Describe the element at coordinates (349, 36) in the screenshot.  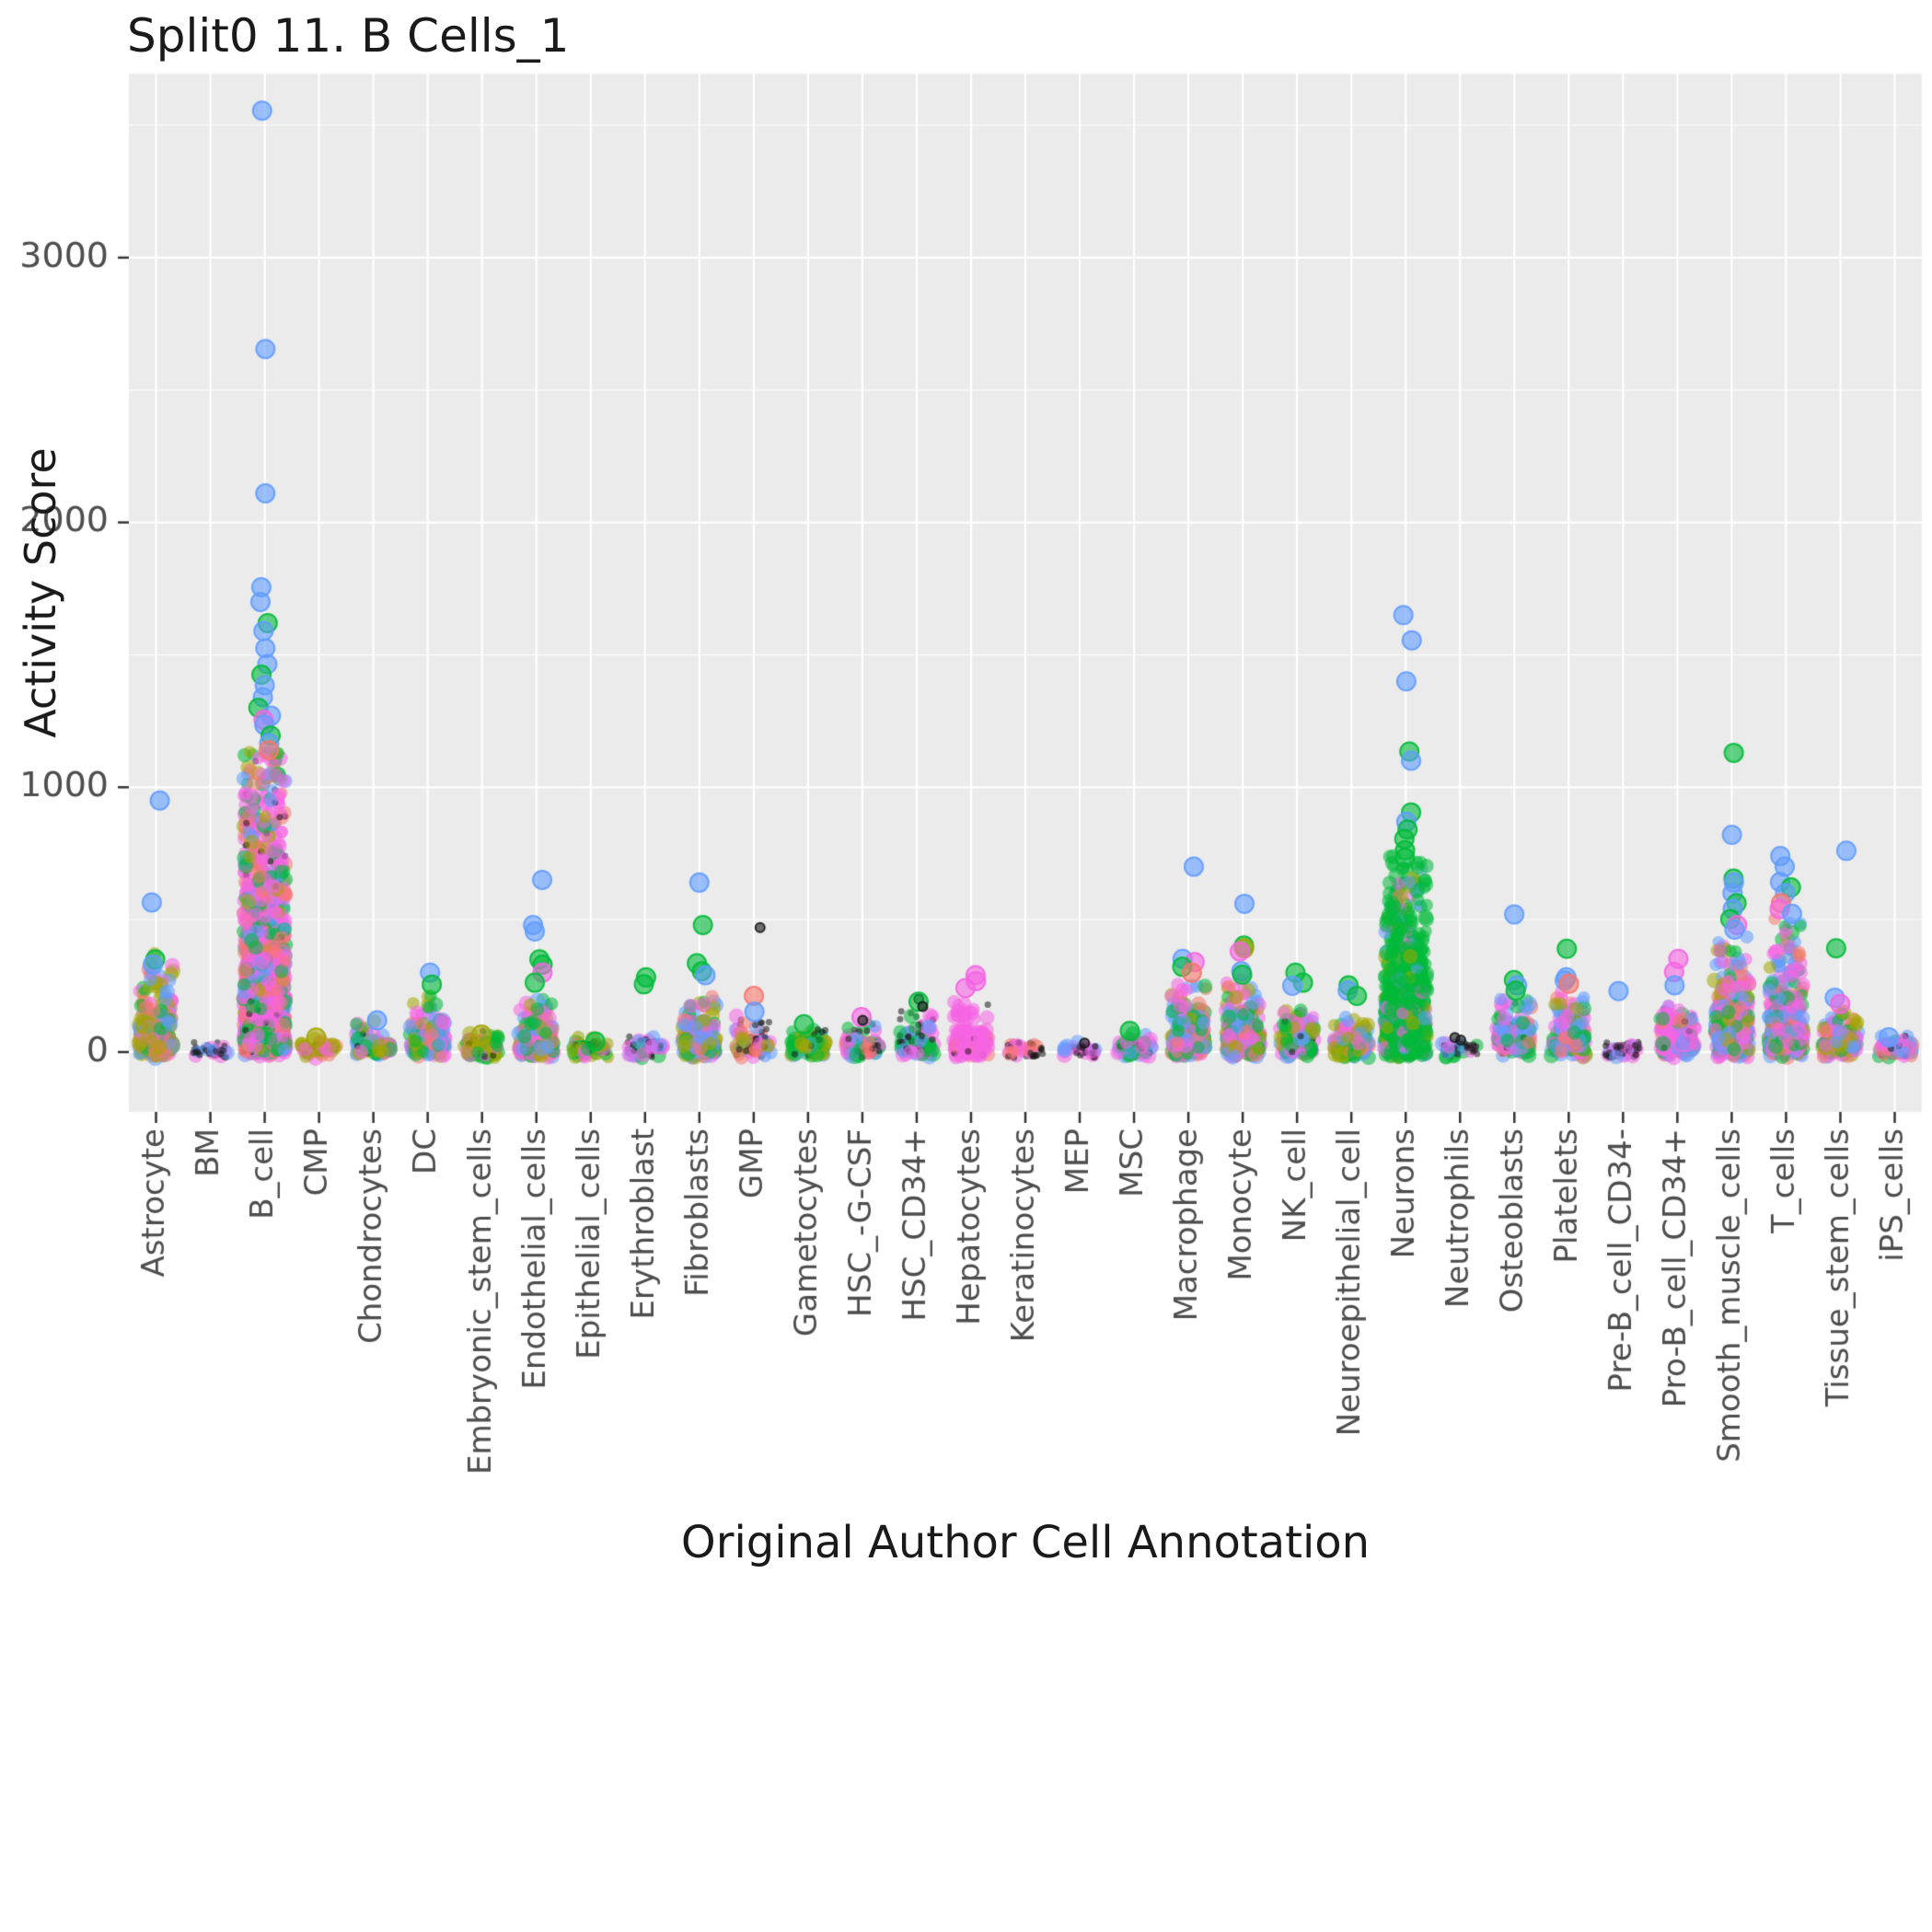
I see `plot-title: Split0 11. B Cells_1` at that location.